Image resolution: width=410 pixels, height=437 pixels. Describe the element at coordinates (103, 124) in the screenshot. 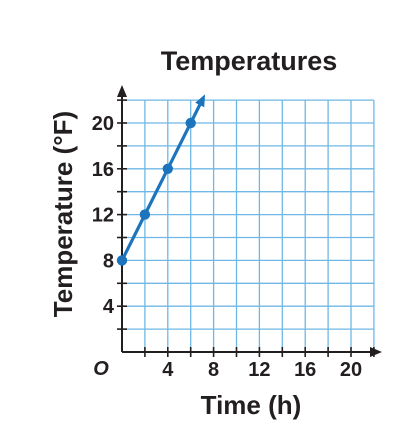

I see `y-tick-label: 20` at that location.